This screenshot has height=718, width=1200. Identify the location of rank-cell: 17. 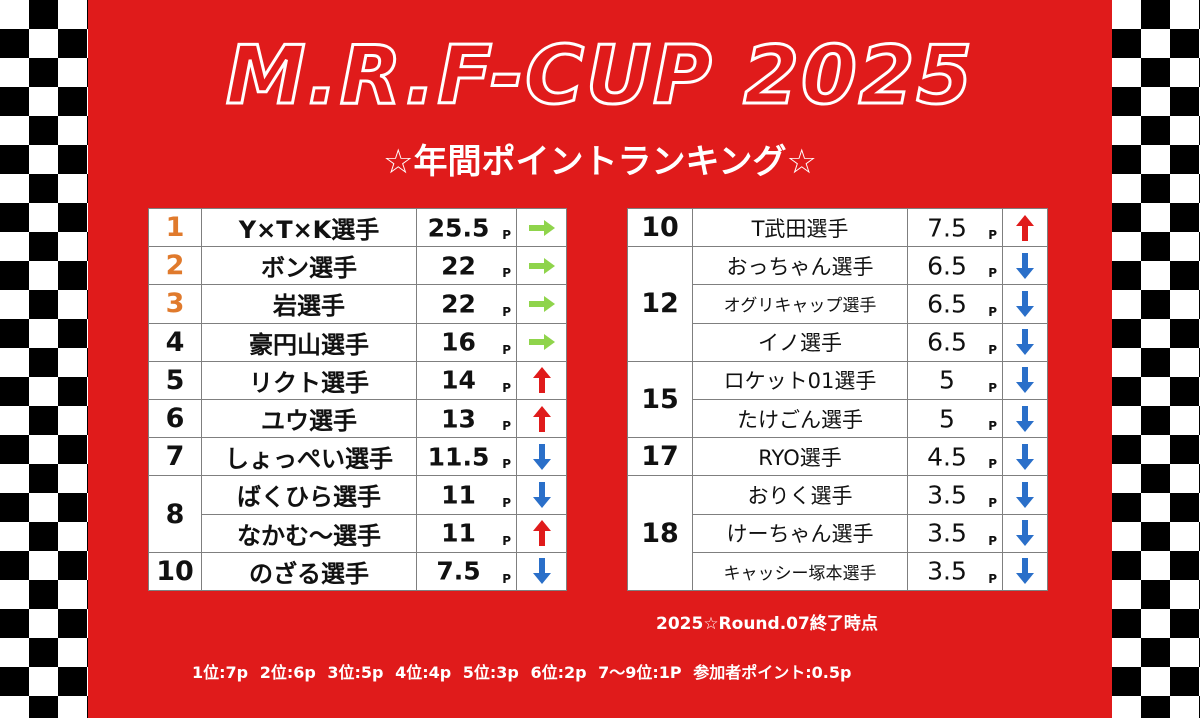
(660, 457).